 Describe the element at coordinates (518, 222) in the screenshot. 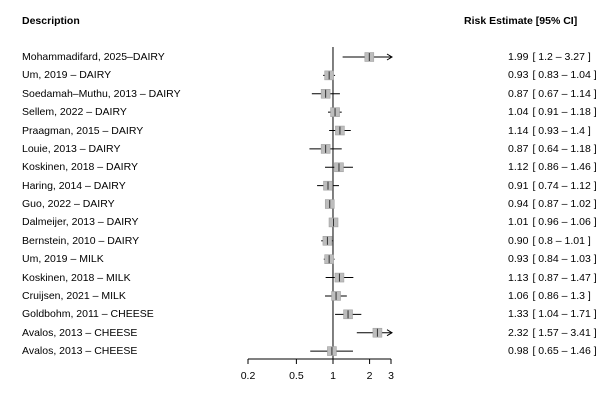

I see `estimate-value: 1.01` at that location.